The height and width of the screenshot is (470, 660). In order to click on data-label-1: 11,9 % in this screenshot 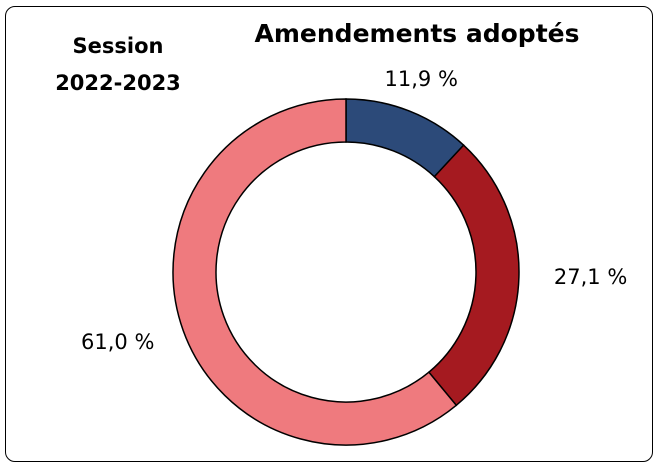, I will do `click(421, 79)`.